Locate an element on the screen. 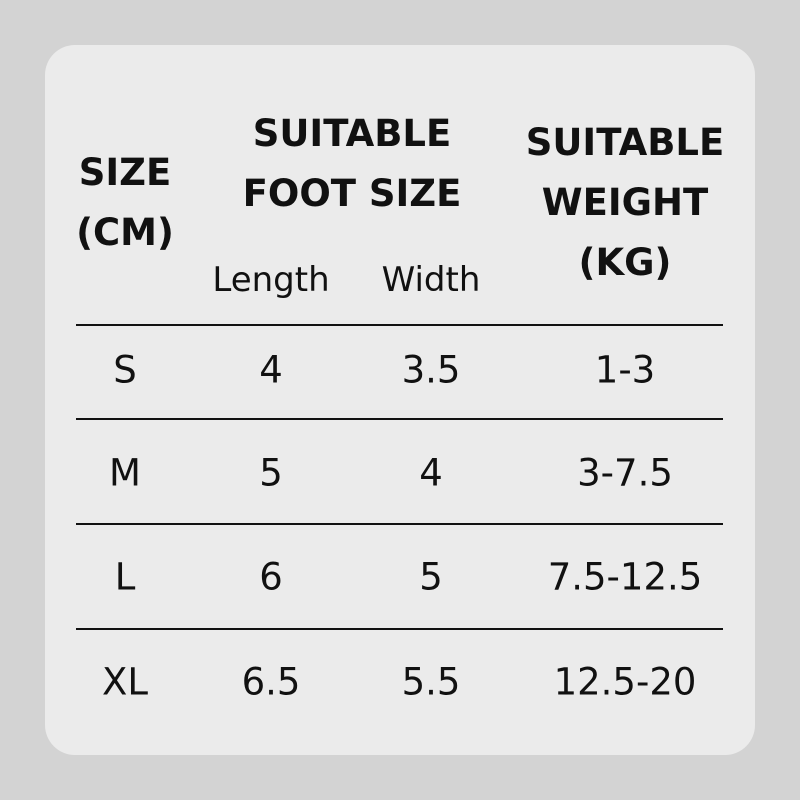  cell-size: M is located at coordinates (125, 473).